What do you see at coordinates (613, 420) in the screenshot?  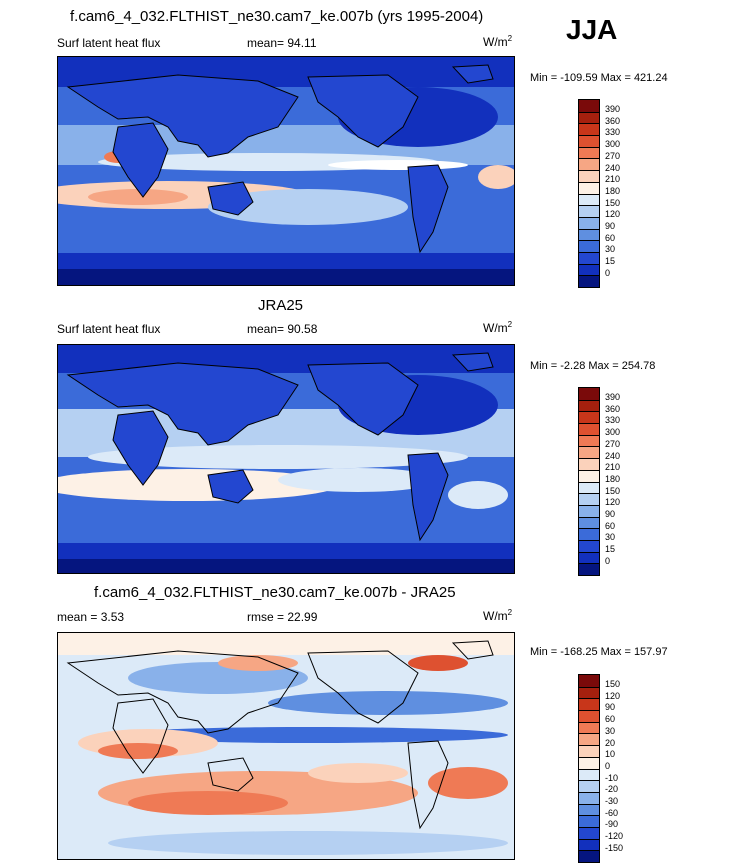 I see `colorbar-tick-label: 330` at bounding box center [613, 420].